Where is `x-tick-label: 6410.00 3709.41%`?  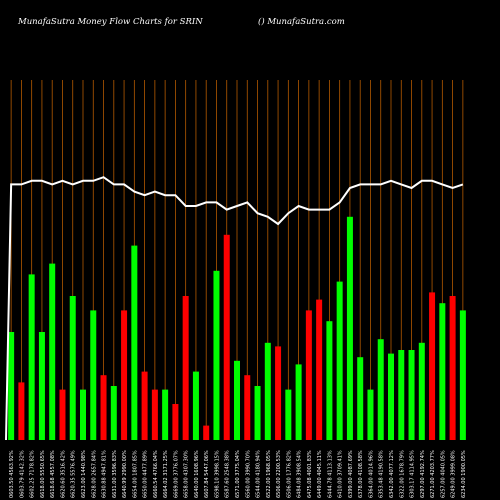 x-tick-label: 6410.00 3709.41% is located at coordinates (341, 474).